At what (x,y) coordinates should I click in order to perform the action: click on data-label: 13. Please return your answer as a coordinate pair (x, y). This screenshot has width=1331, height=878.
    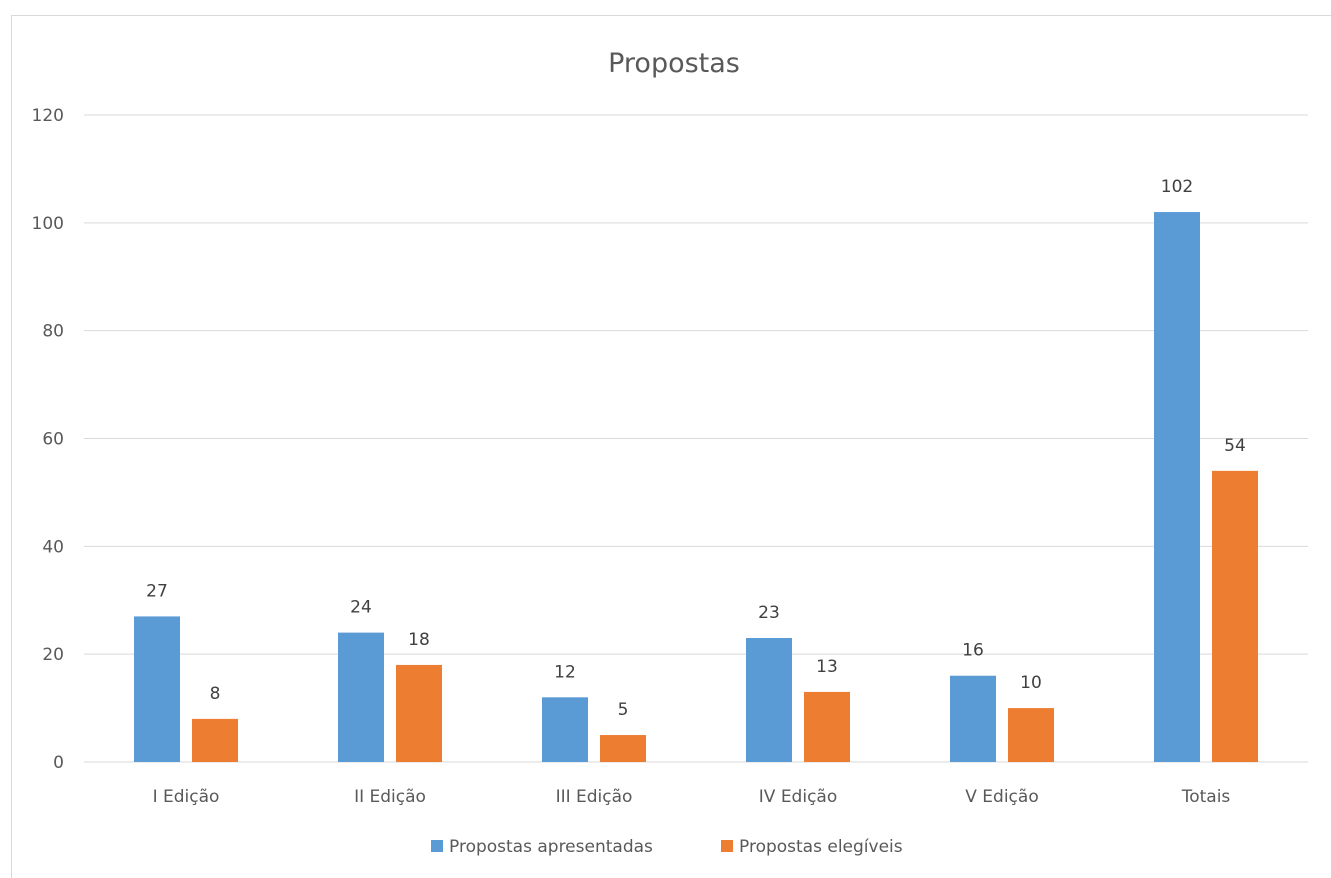
    Looking at the image, I should click on (827, 667).